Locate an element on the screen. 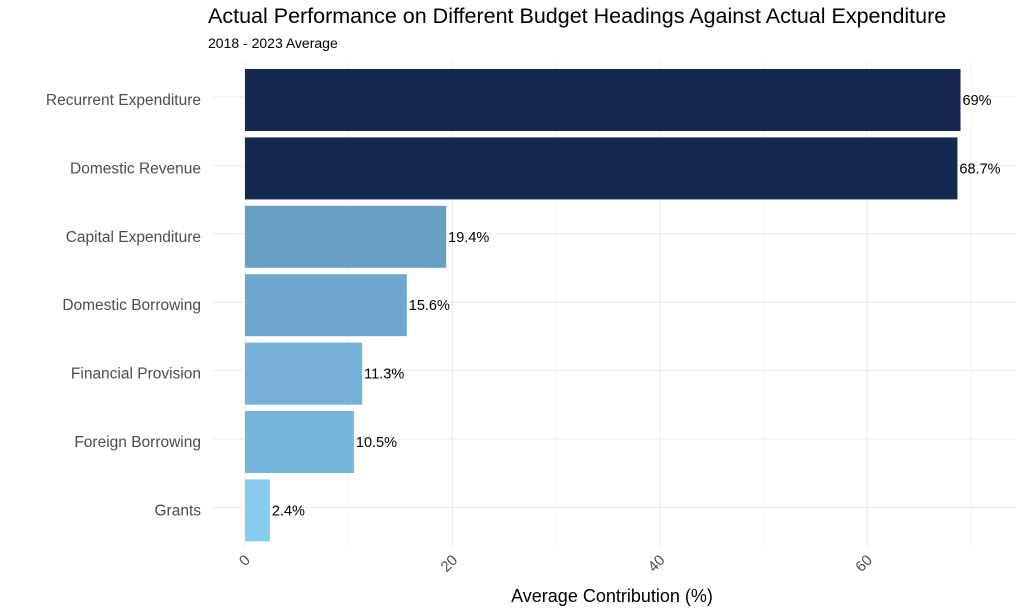  y-axis-category-label: Foreign Borrowing is located at coordinates (137, 442).